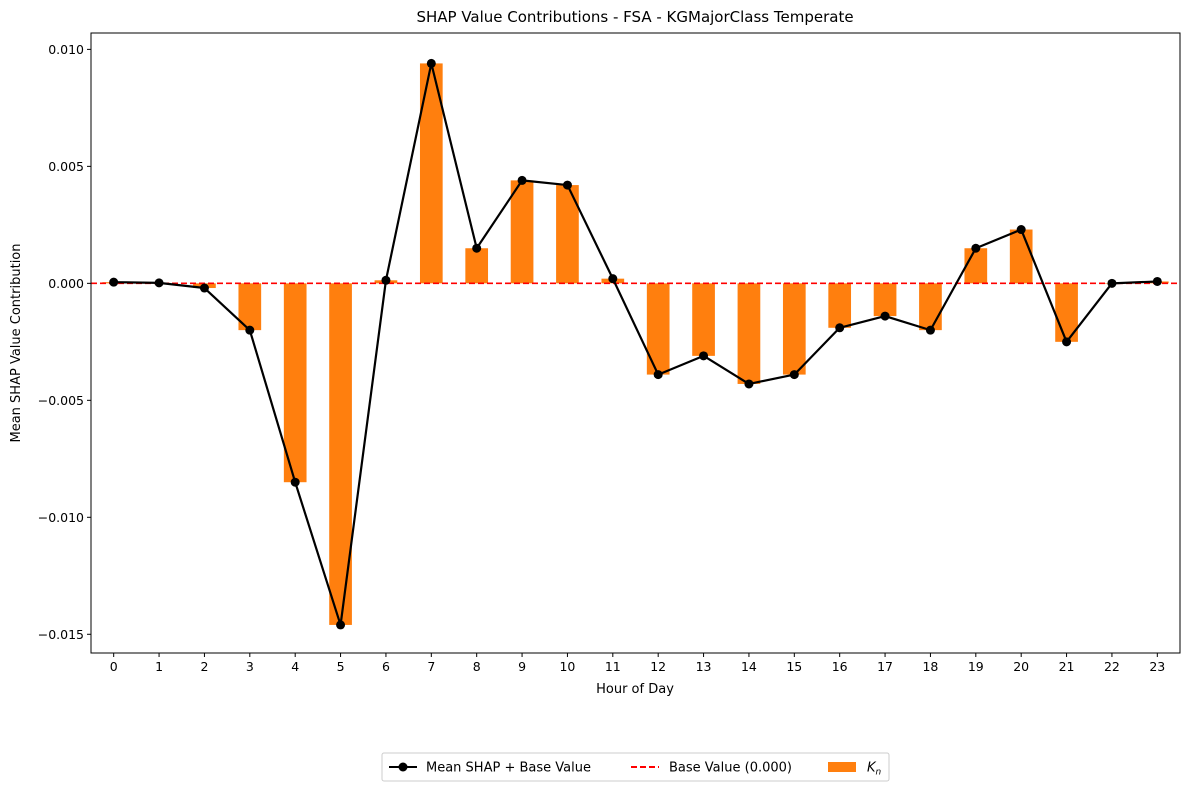  I want to click on x-tick-label: 6, so click(386, 666).